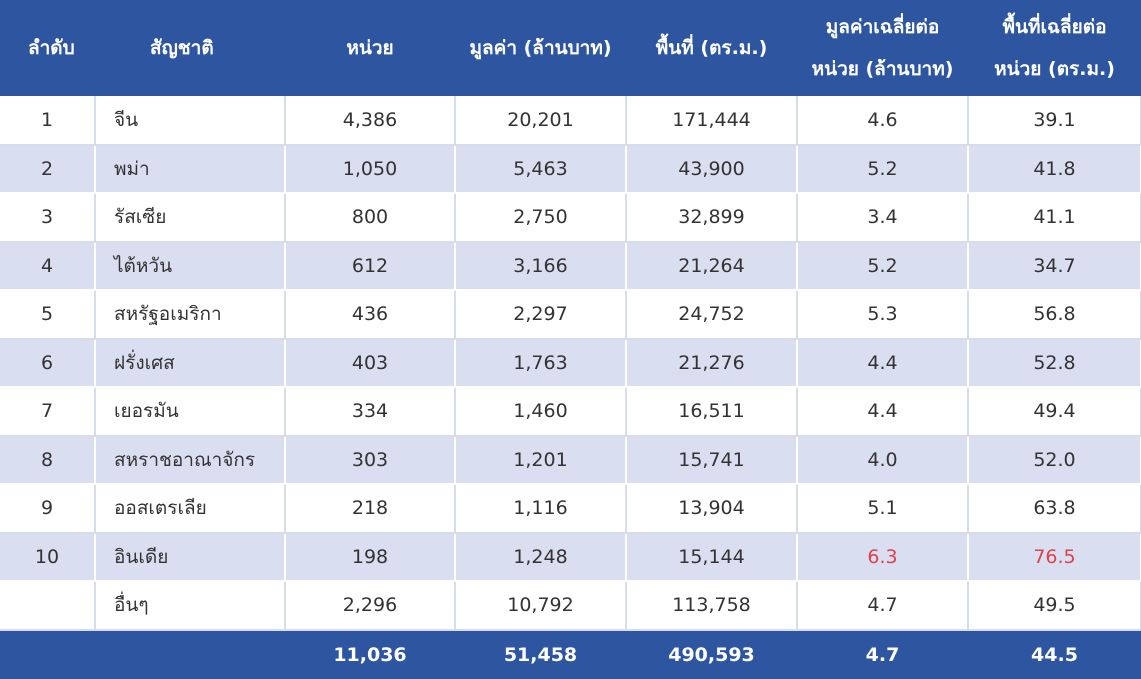 This screenshot has height=679, width=1141. What do you see at coordinates (711, 654) in the screenshot?
I see `total-area-cell: 490,593` at bounding box center [711, 654].